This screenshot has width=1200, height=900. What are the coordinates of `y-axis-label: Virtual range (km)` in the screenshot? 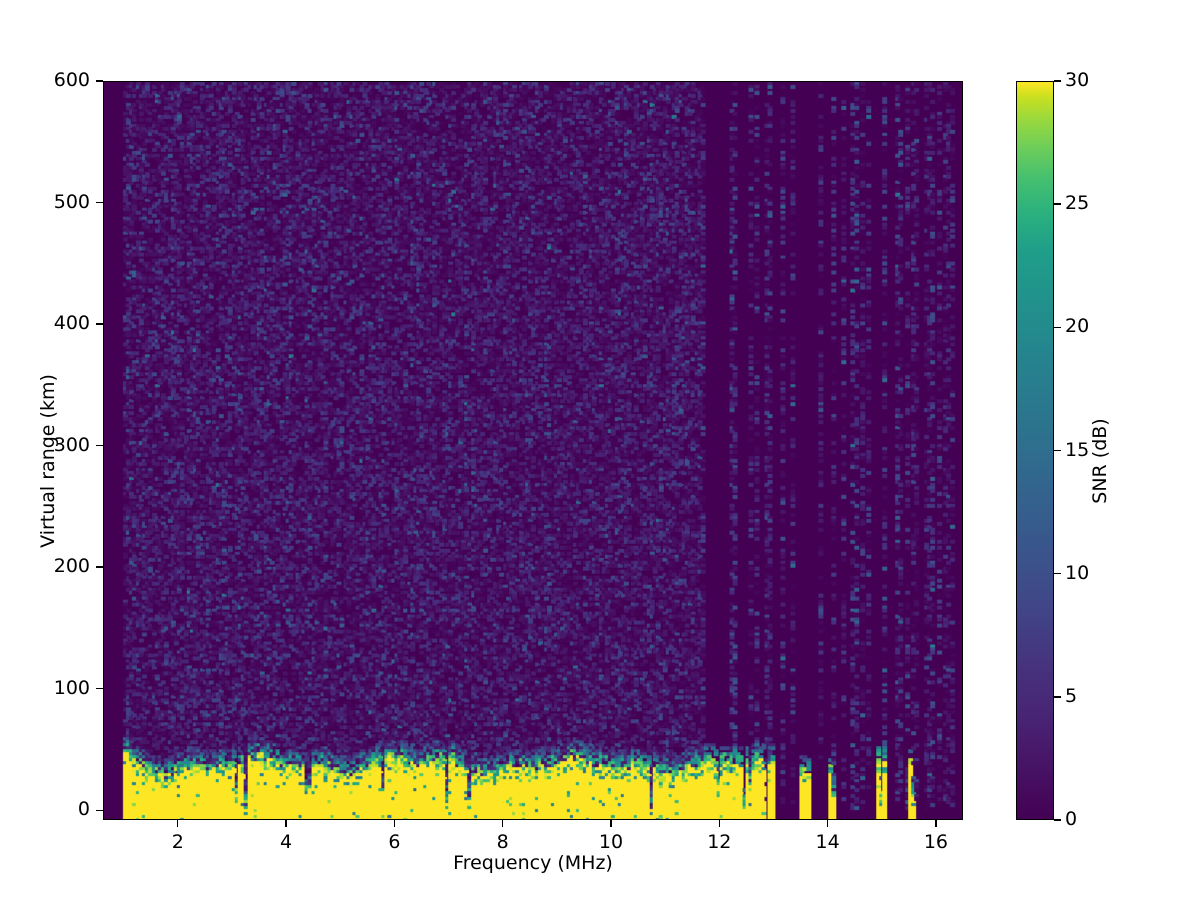 It's located at (48, 461).